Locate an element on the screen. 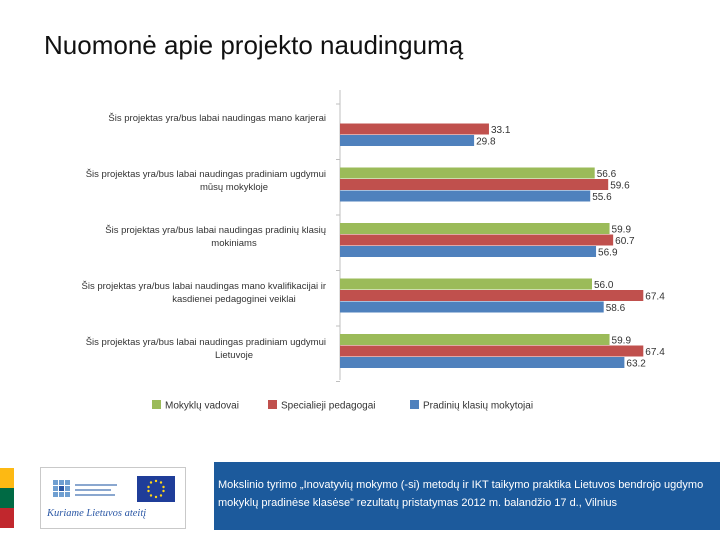 Image resolution: width=720 pixels, height=540 pixels. data-label: 60.7 is located at coordinates (625, 241).